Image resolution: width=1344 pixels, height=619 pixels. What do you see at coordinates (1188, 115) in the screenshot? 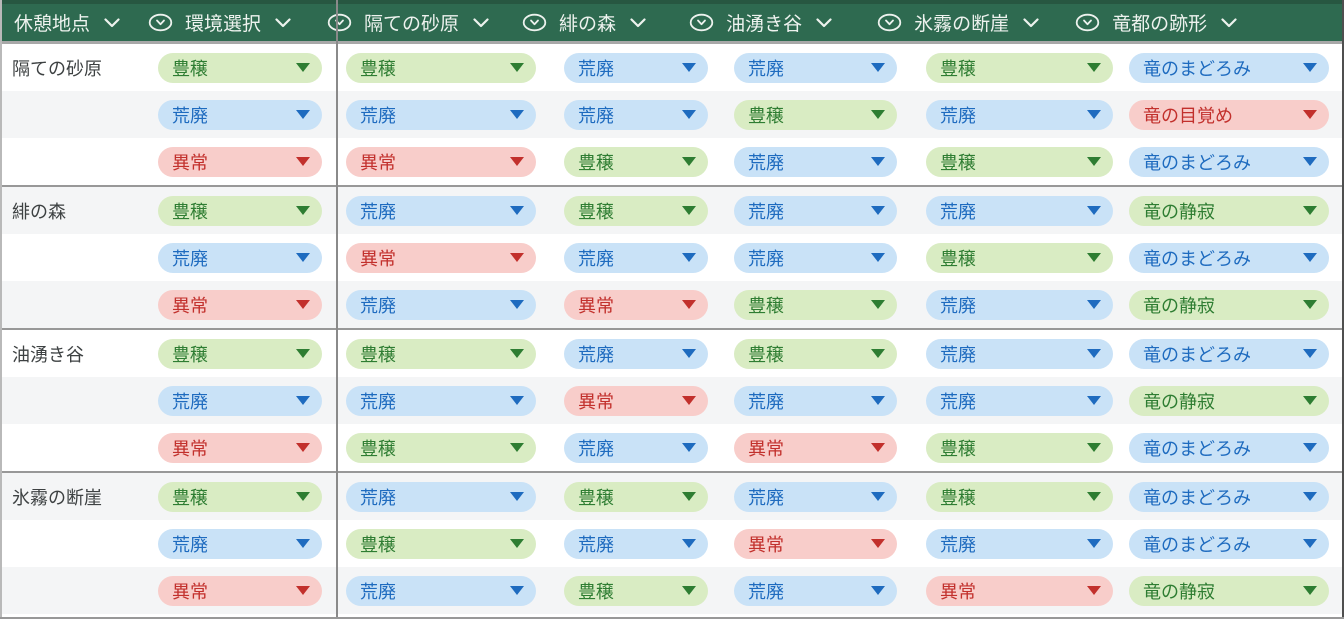
I see `dragon-state-dropdown-value: 竜の目覚め` at bounding box center [1188, 115].